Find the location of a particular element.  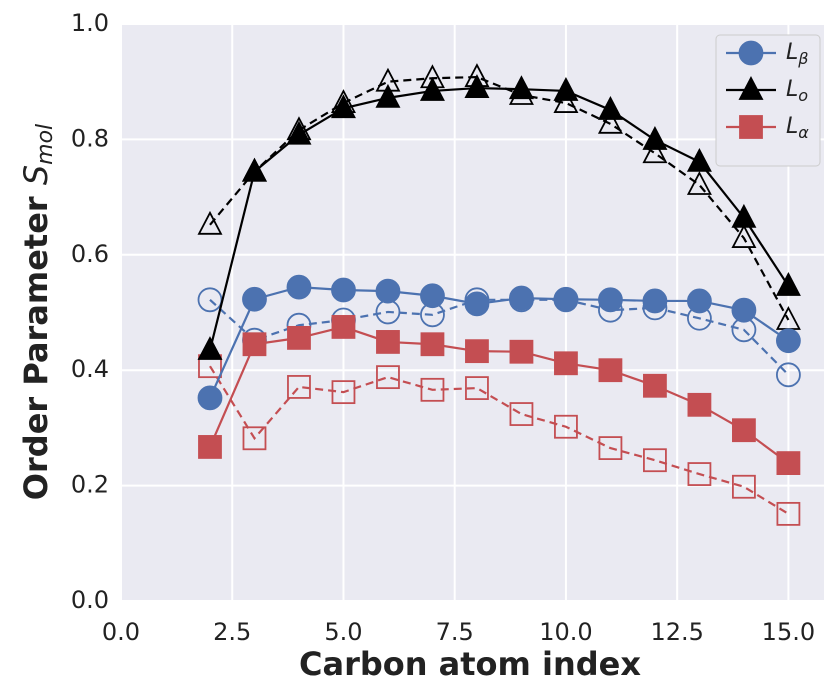

x-tick-label: 0.0 is located at coordinates (121, 632).